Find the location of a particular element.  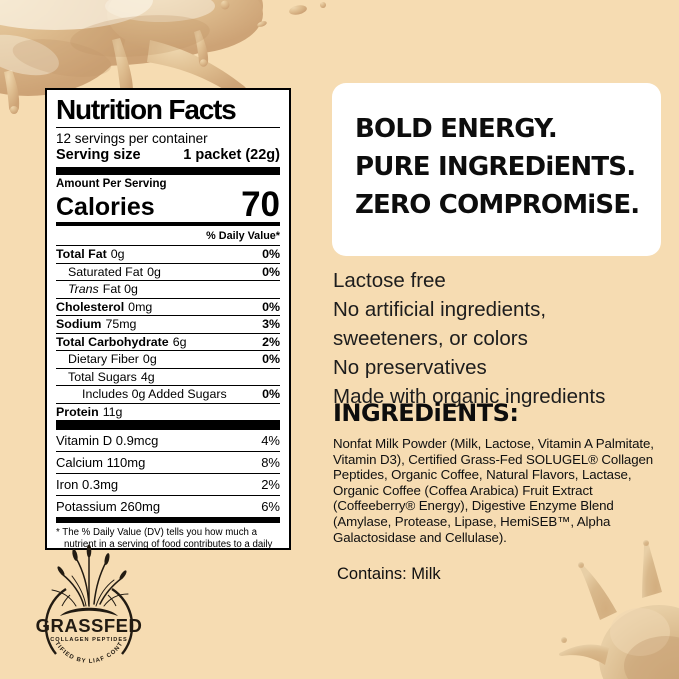

nutrient-row-saturated-fat: Saturated Fat 0g 0% is located at coordinates (168, 273).